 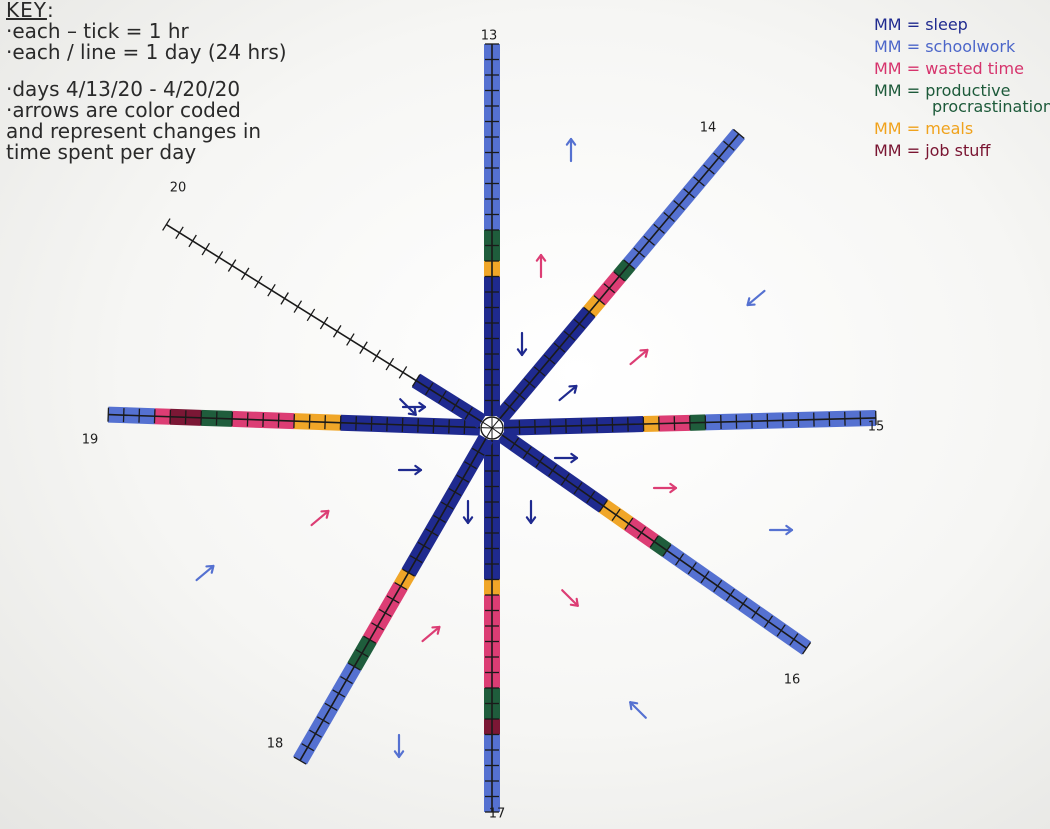 I want to click on legend-job-stuff: MM = job stuff, so click(x=962, y=151).